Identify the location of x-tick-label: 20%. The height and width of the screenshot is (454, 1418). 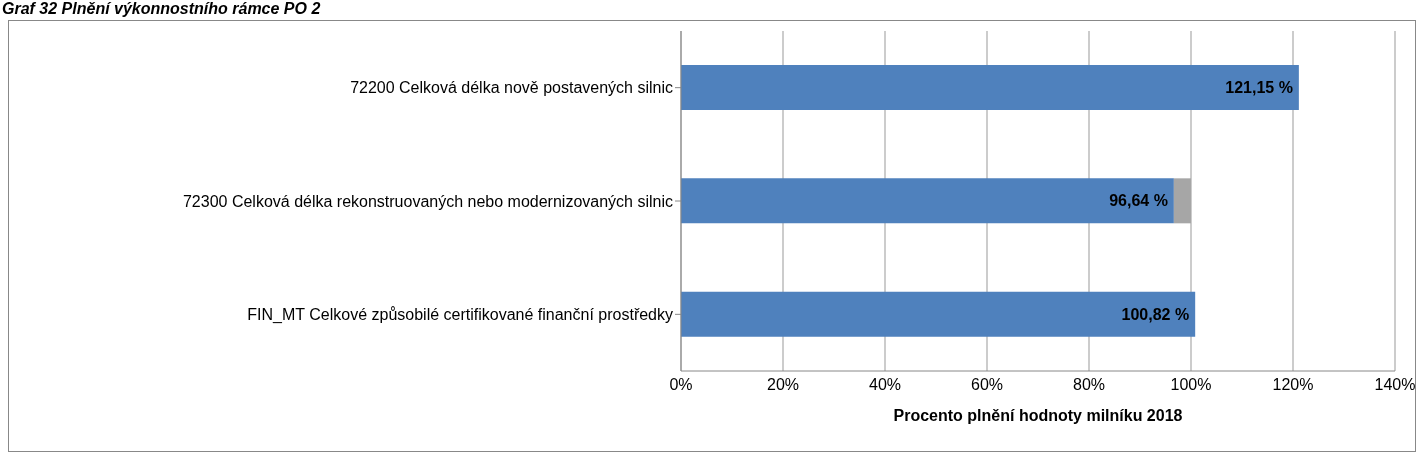
(783, 385).